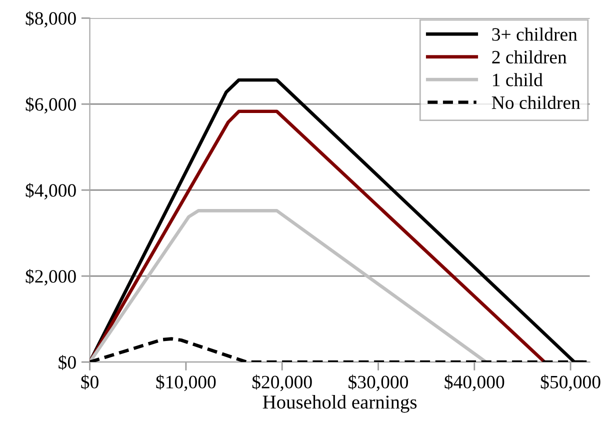  Describe the element at coordinates (51, 191) in the screenshot. I see `y-tick-label: $4,000` at that location.